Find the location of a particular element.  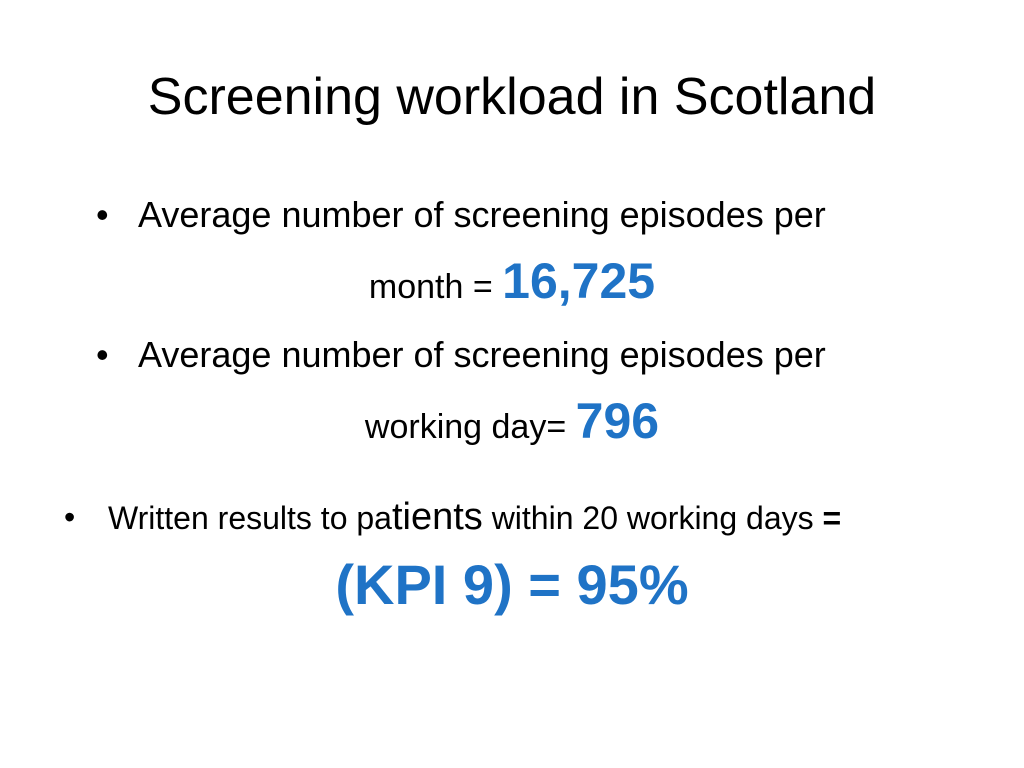

text-part-2: tients is located at coordinates (437, 517).